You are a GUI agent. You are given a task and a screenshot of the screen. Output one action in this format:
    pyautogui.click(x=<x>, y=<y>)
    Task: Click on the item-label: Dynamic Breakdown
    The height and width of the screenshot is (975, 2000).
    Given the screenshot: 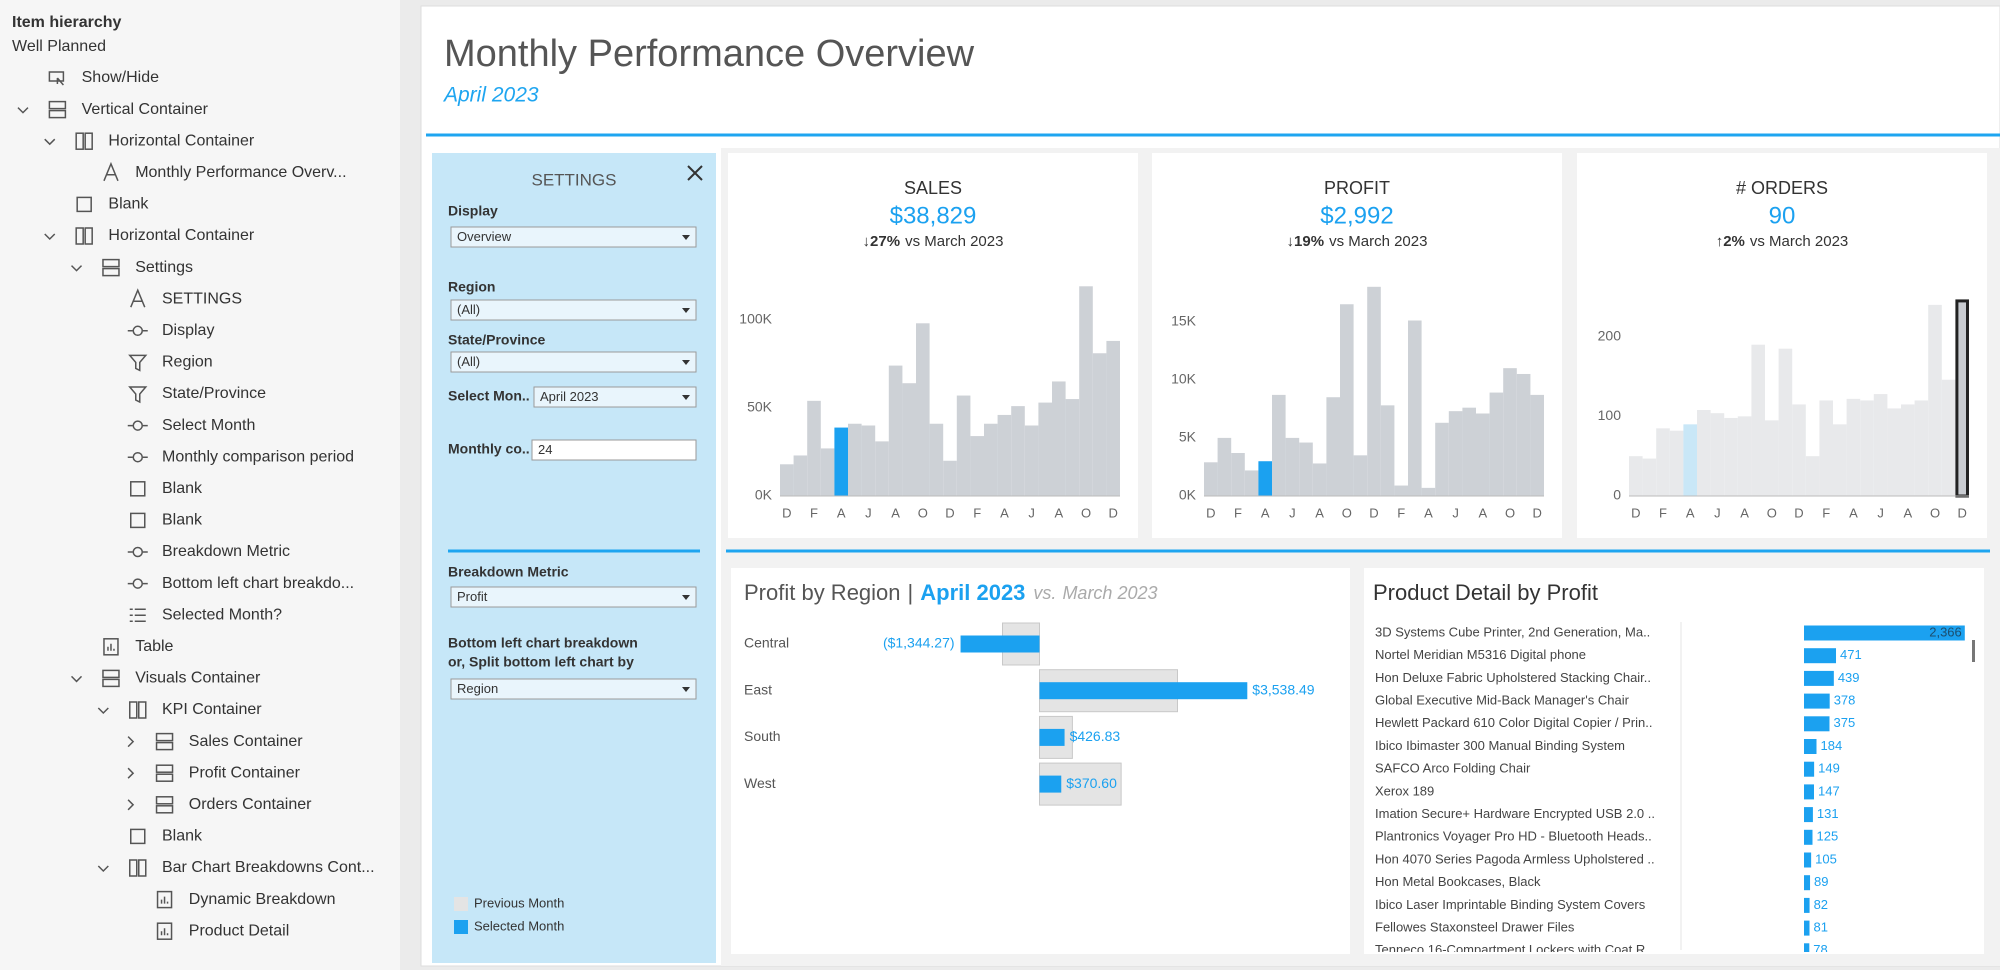 What is the action you would take?
    pyautogui.click(x=262, y=899)
    